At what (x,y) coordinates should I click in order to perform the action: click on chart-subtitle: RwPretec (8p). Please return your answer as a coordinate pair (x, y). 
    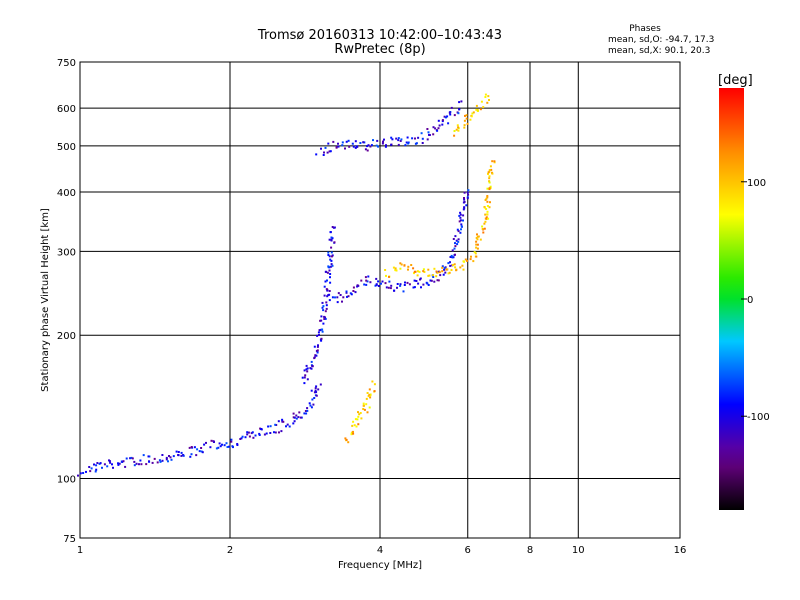
    Looking at the image, I should click on (379, 49).